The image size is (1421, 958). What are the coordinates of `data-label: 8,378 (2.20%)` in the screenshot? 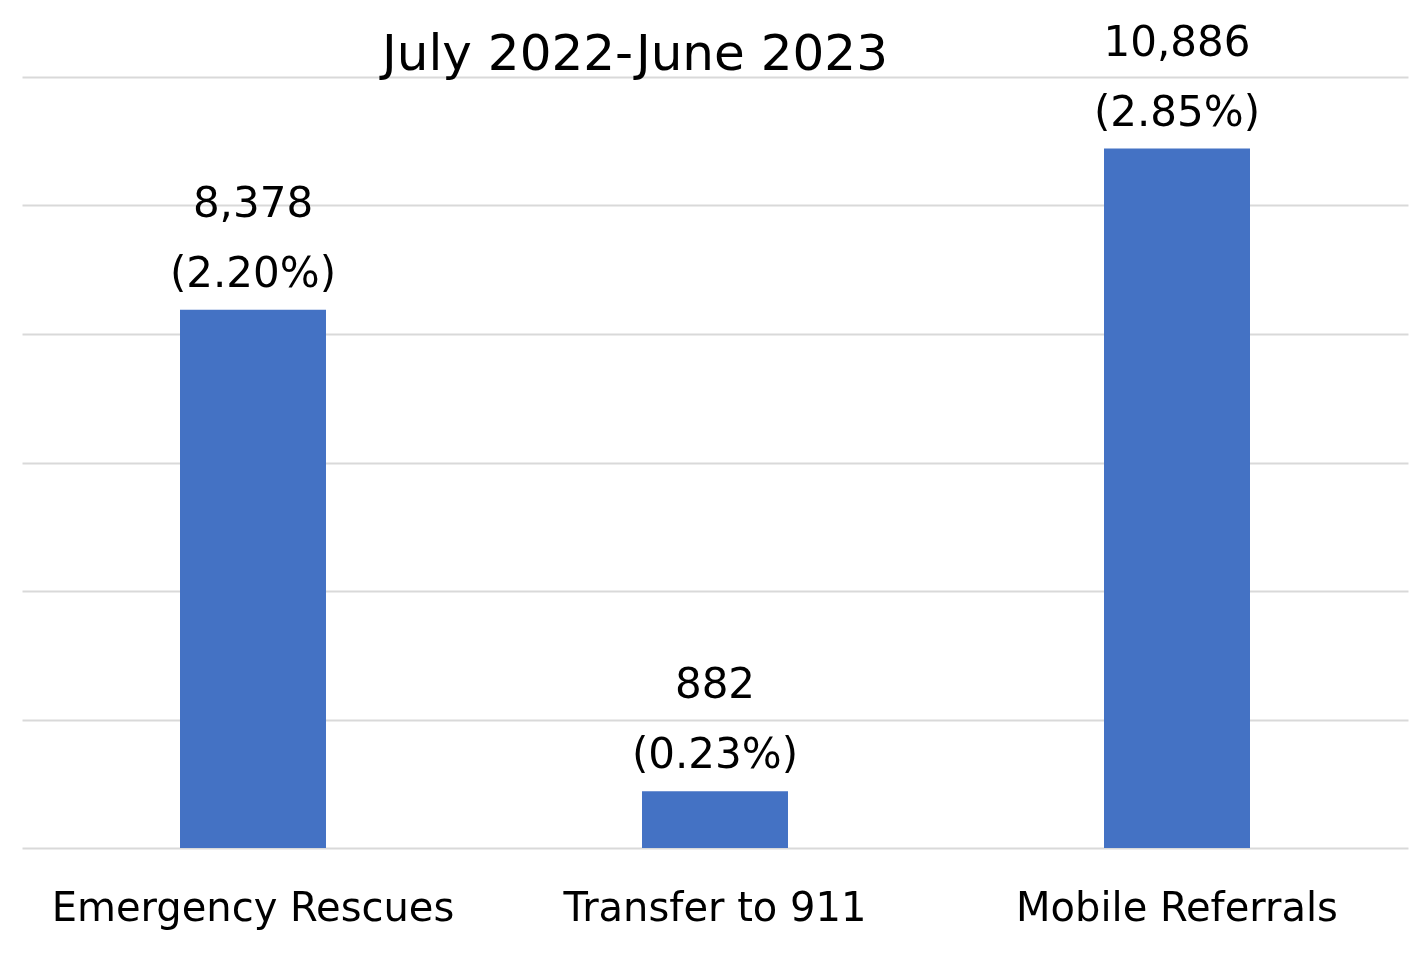 It's located at (253, 237).